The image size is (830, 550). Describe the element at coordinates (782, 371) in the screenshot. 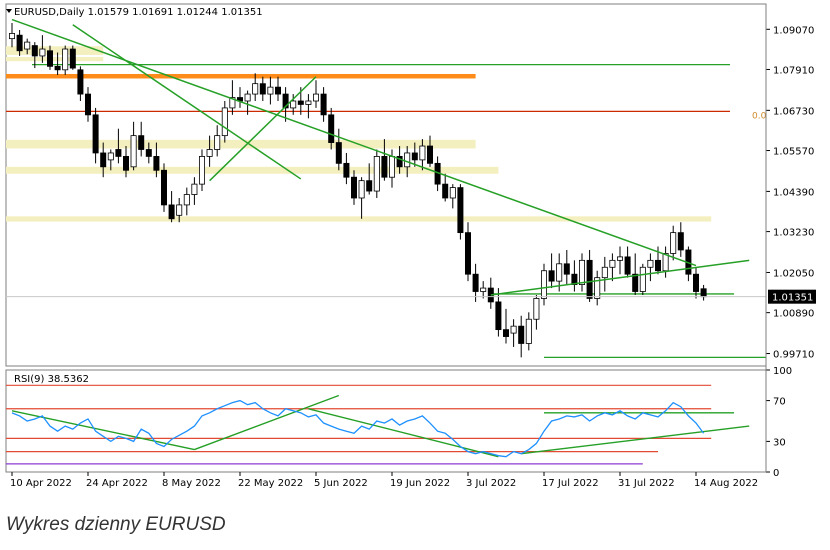

I see `rsi-tick-label: 100` at that location.